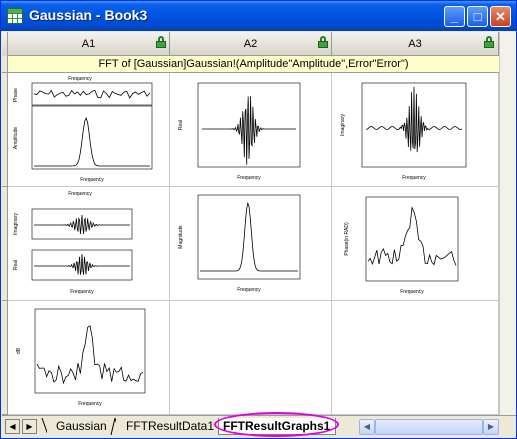  What do you see at coordinates (29, 426) in the screenshot?
I see `tab-scroll-right-button: ▶` at bounding box center [29, 426].